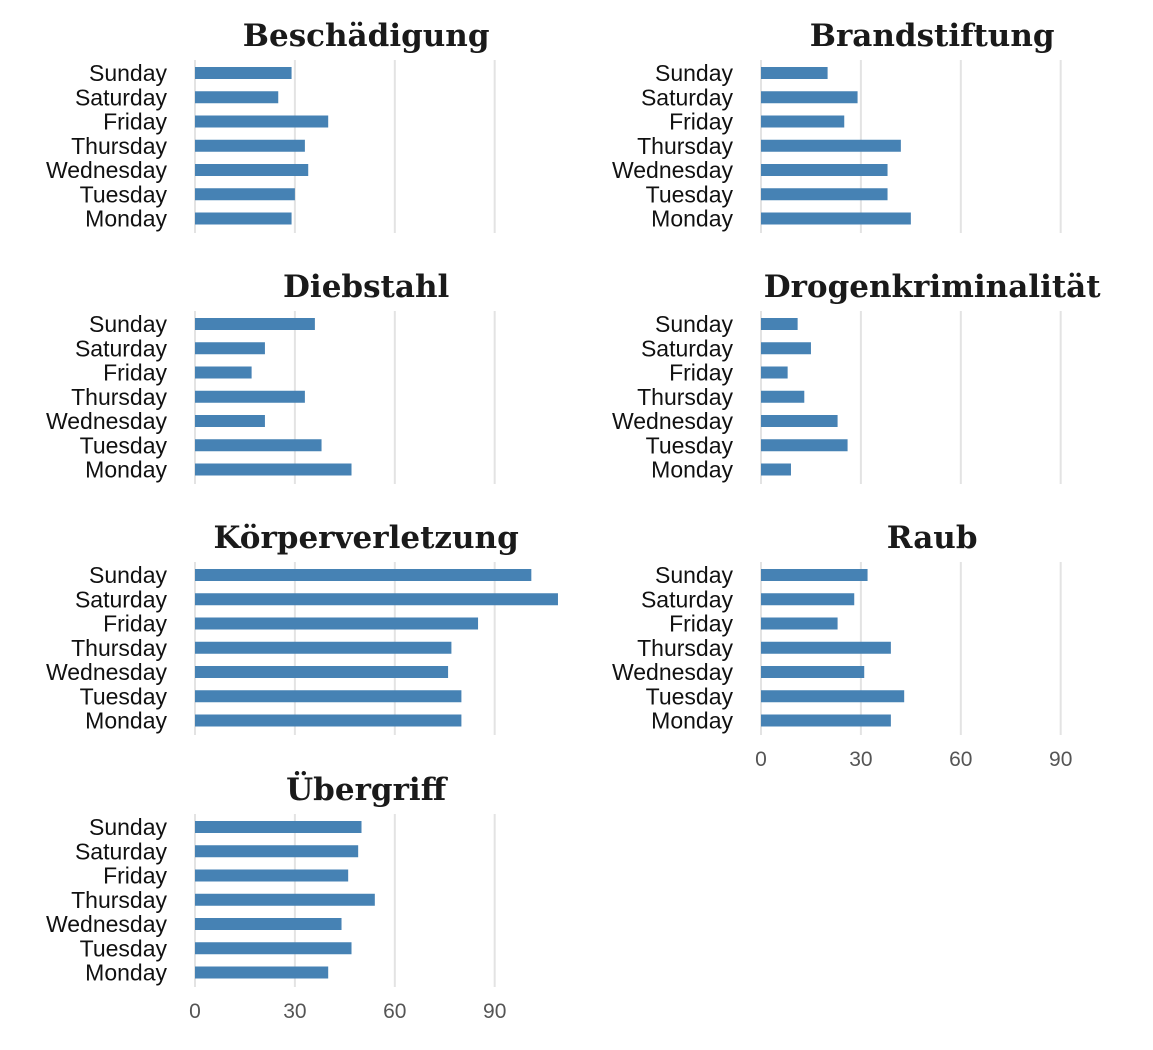 This screenshot has width=1153, height=1050. What do you see at coordinates (932, 36) in the screenshot?
I see `panel-title: Brandstiftung` at bounding box center [932, 36].